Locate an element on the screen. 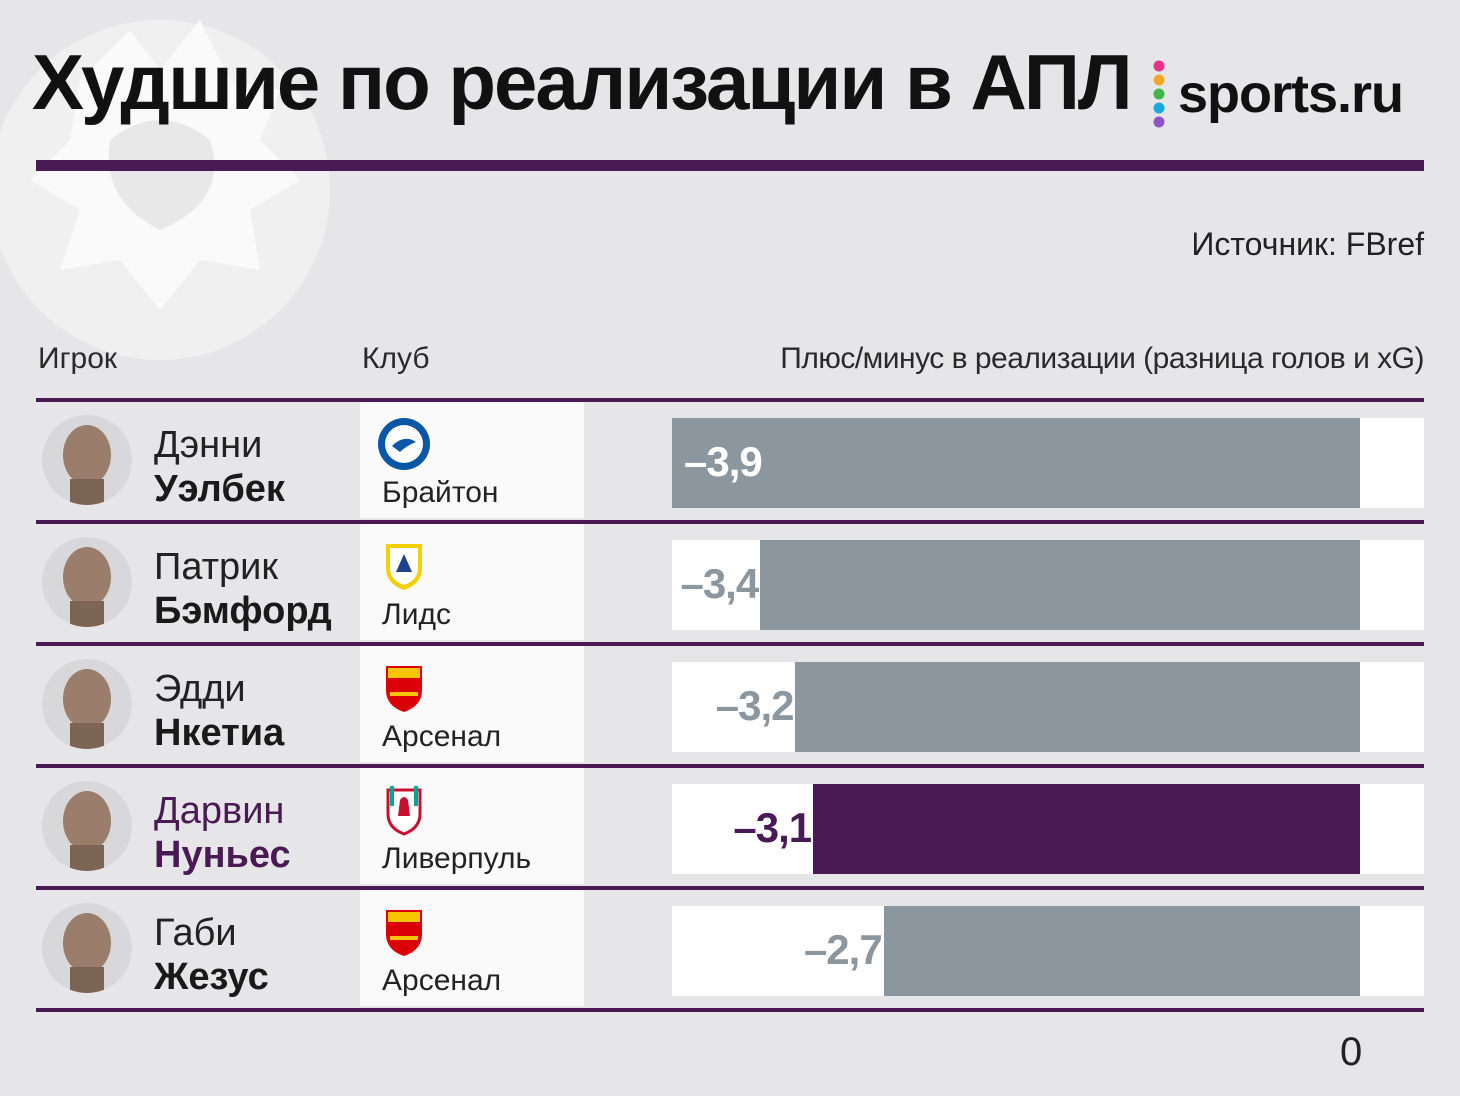 The width and height of the screenshot is (1460, 1096). table-row: Патрик Бэмфорд Лидс –3,4 is located at coordinates (730, 582).